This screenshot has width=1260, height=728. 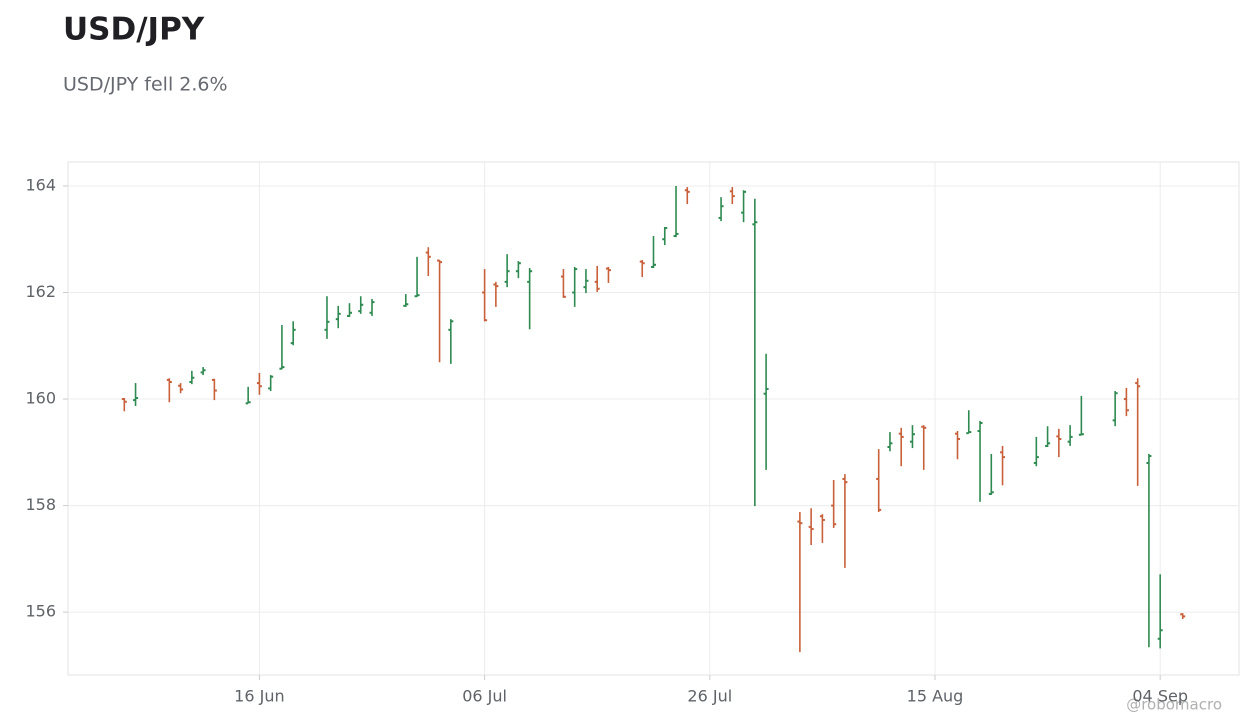 What do you see at coordinates (935, 696) in the screenshot?
I see `x-tick-label: 15 Aug` at bounding box center [935, 696].